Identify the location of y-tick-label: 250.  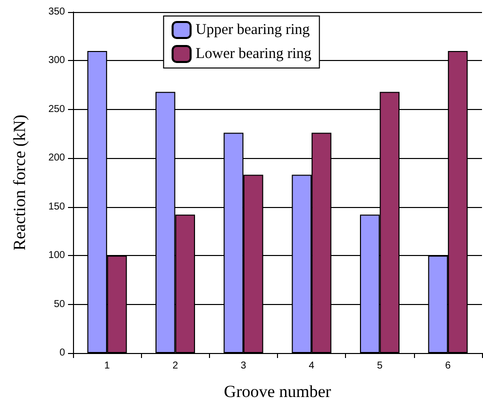
(57, 109).